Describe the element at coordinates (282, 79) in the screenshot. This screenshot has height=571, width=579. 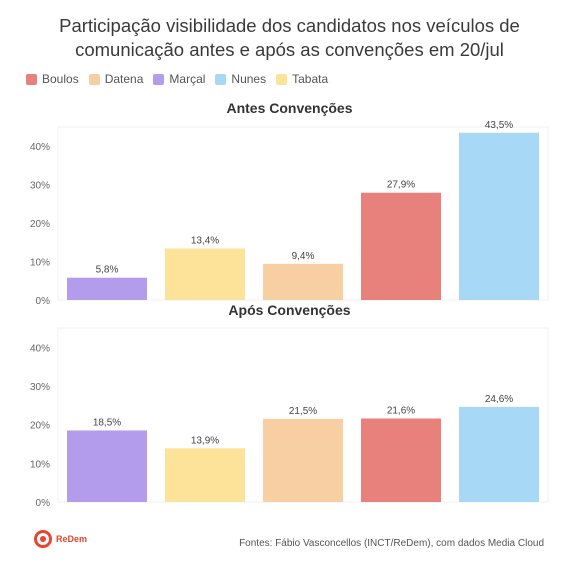
I see `legend-swatch-tabata` at that location.